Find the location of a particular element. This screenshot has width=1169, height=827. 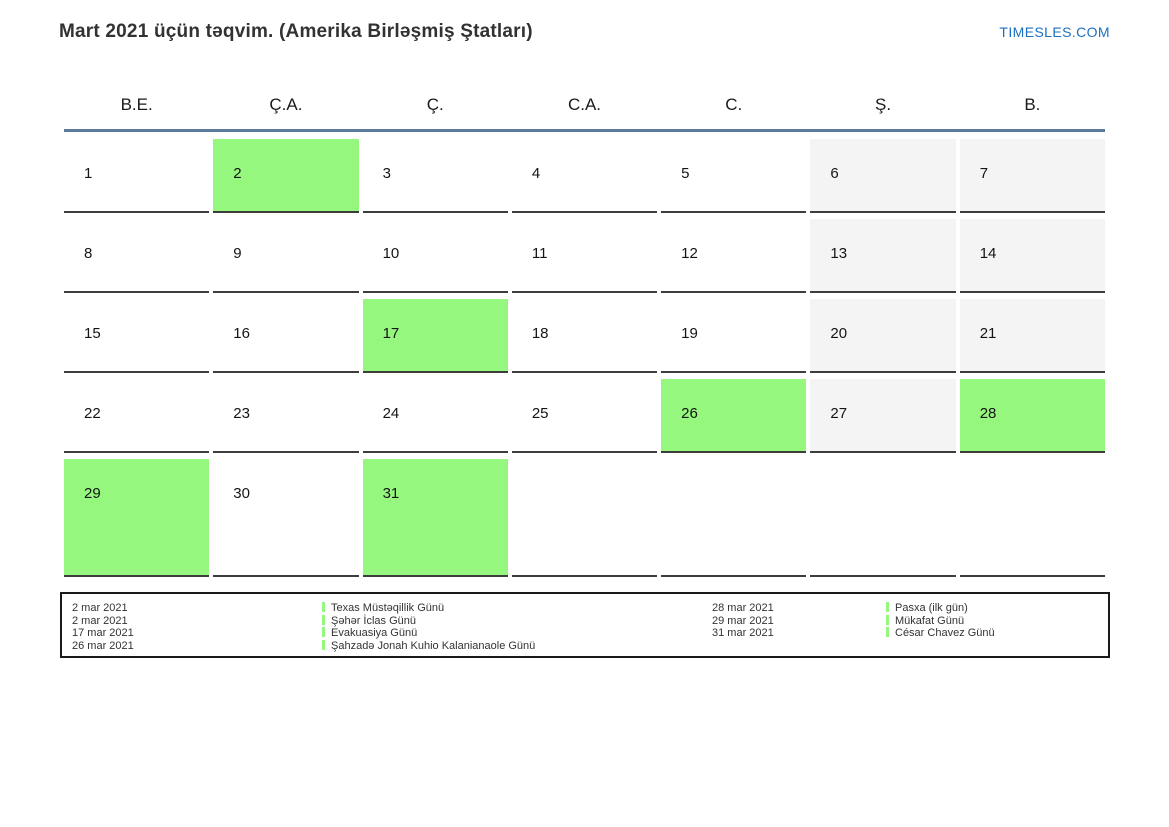

day-number: 17 is located at coordinates (391, 333).